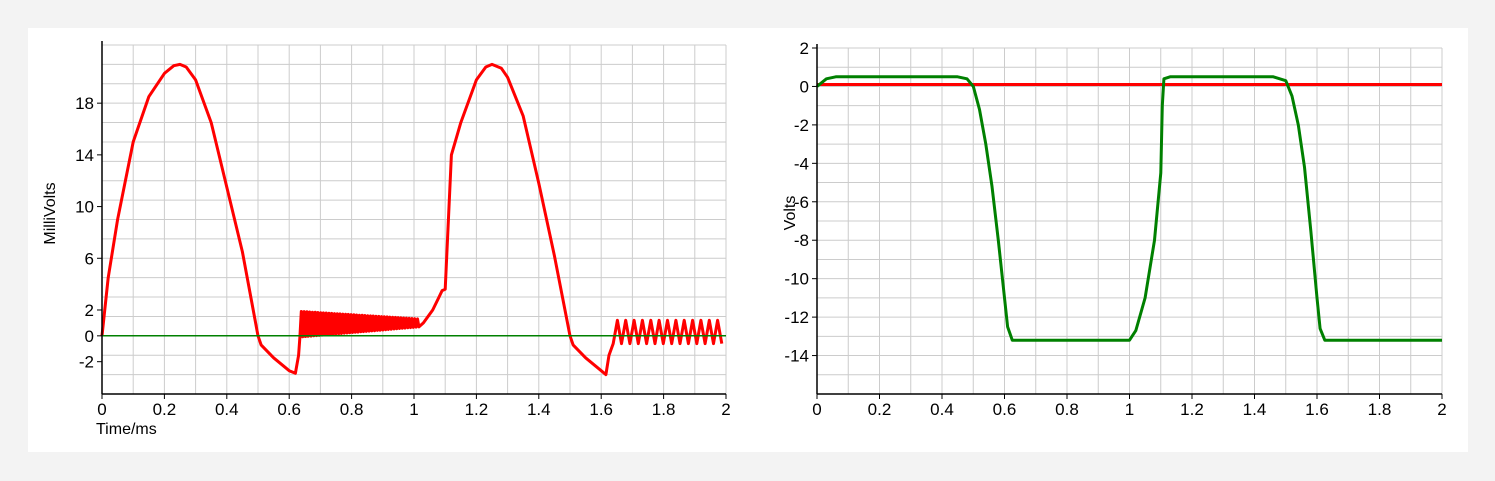  I want to click on y-tick-label: 10, so click(84, 207).